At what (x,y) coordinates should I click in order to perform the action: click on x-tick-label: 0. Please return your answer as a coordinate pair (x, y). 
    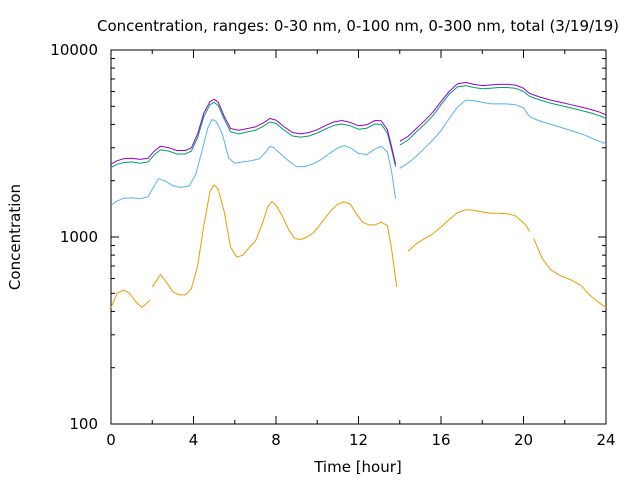
    Looking at the image, I should click on (111, 440).